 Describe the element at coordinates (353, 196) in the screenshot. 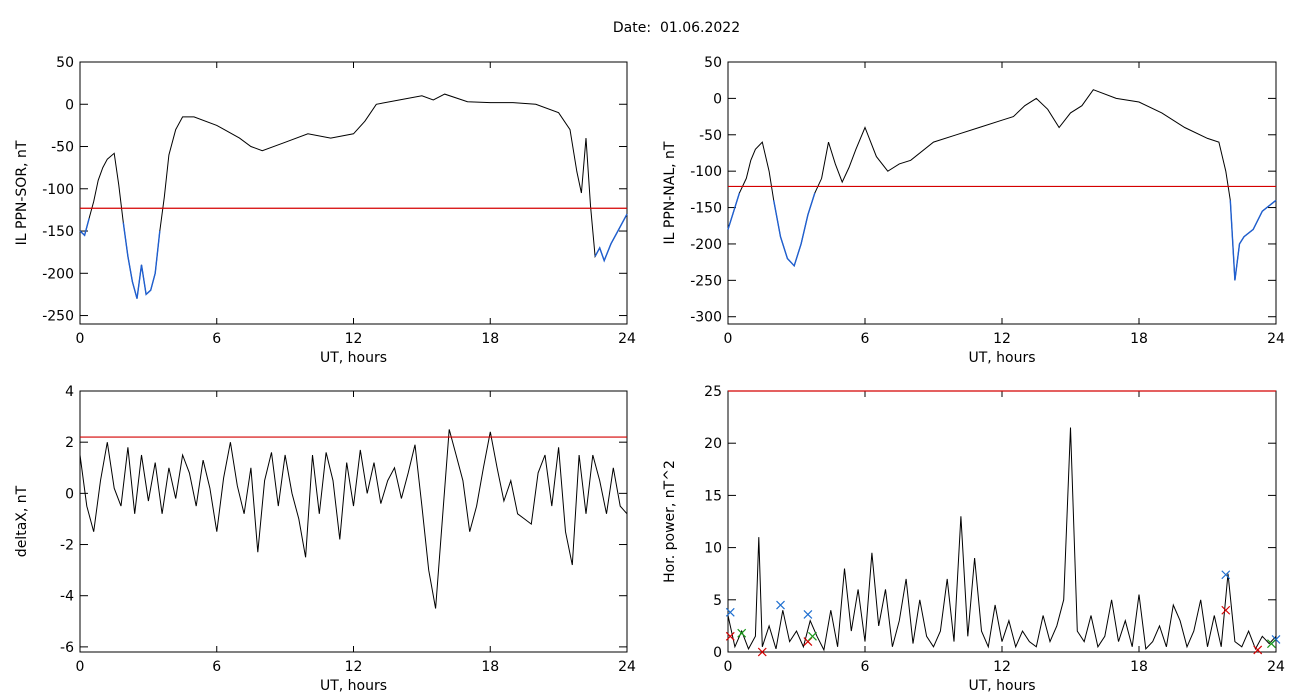

I see `series-line-ppn-sor` at that location.